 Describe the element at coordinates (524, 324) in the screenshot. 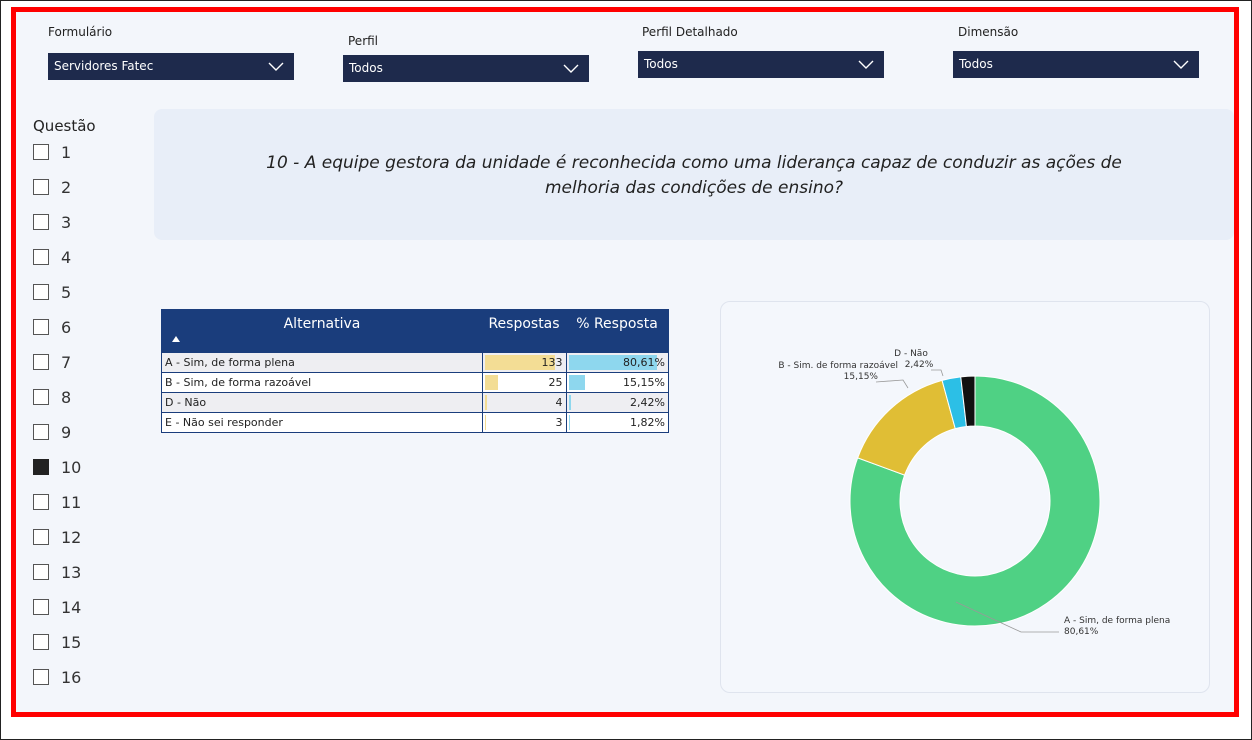

I see `header-text: Respostas` at that location.